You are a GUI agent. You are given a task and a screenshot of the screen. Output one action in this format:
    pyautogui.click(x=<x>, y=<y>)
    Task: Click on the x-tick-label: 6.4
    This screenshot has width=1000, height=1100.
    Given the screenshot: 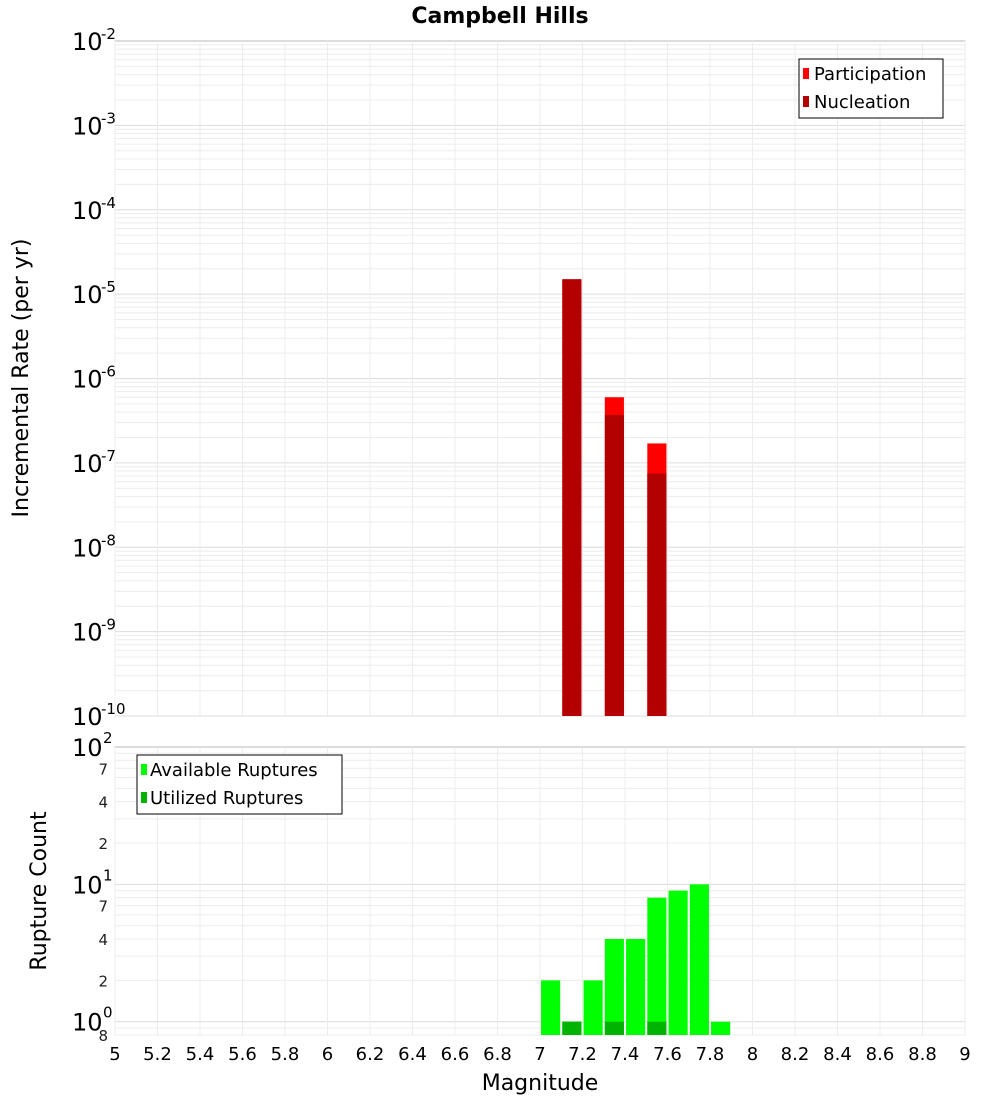 What is the action you would take?
    pyautogui.click(x=412, y=1054)
    